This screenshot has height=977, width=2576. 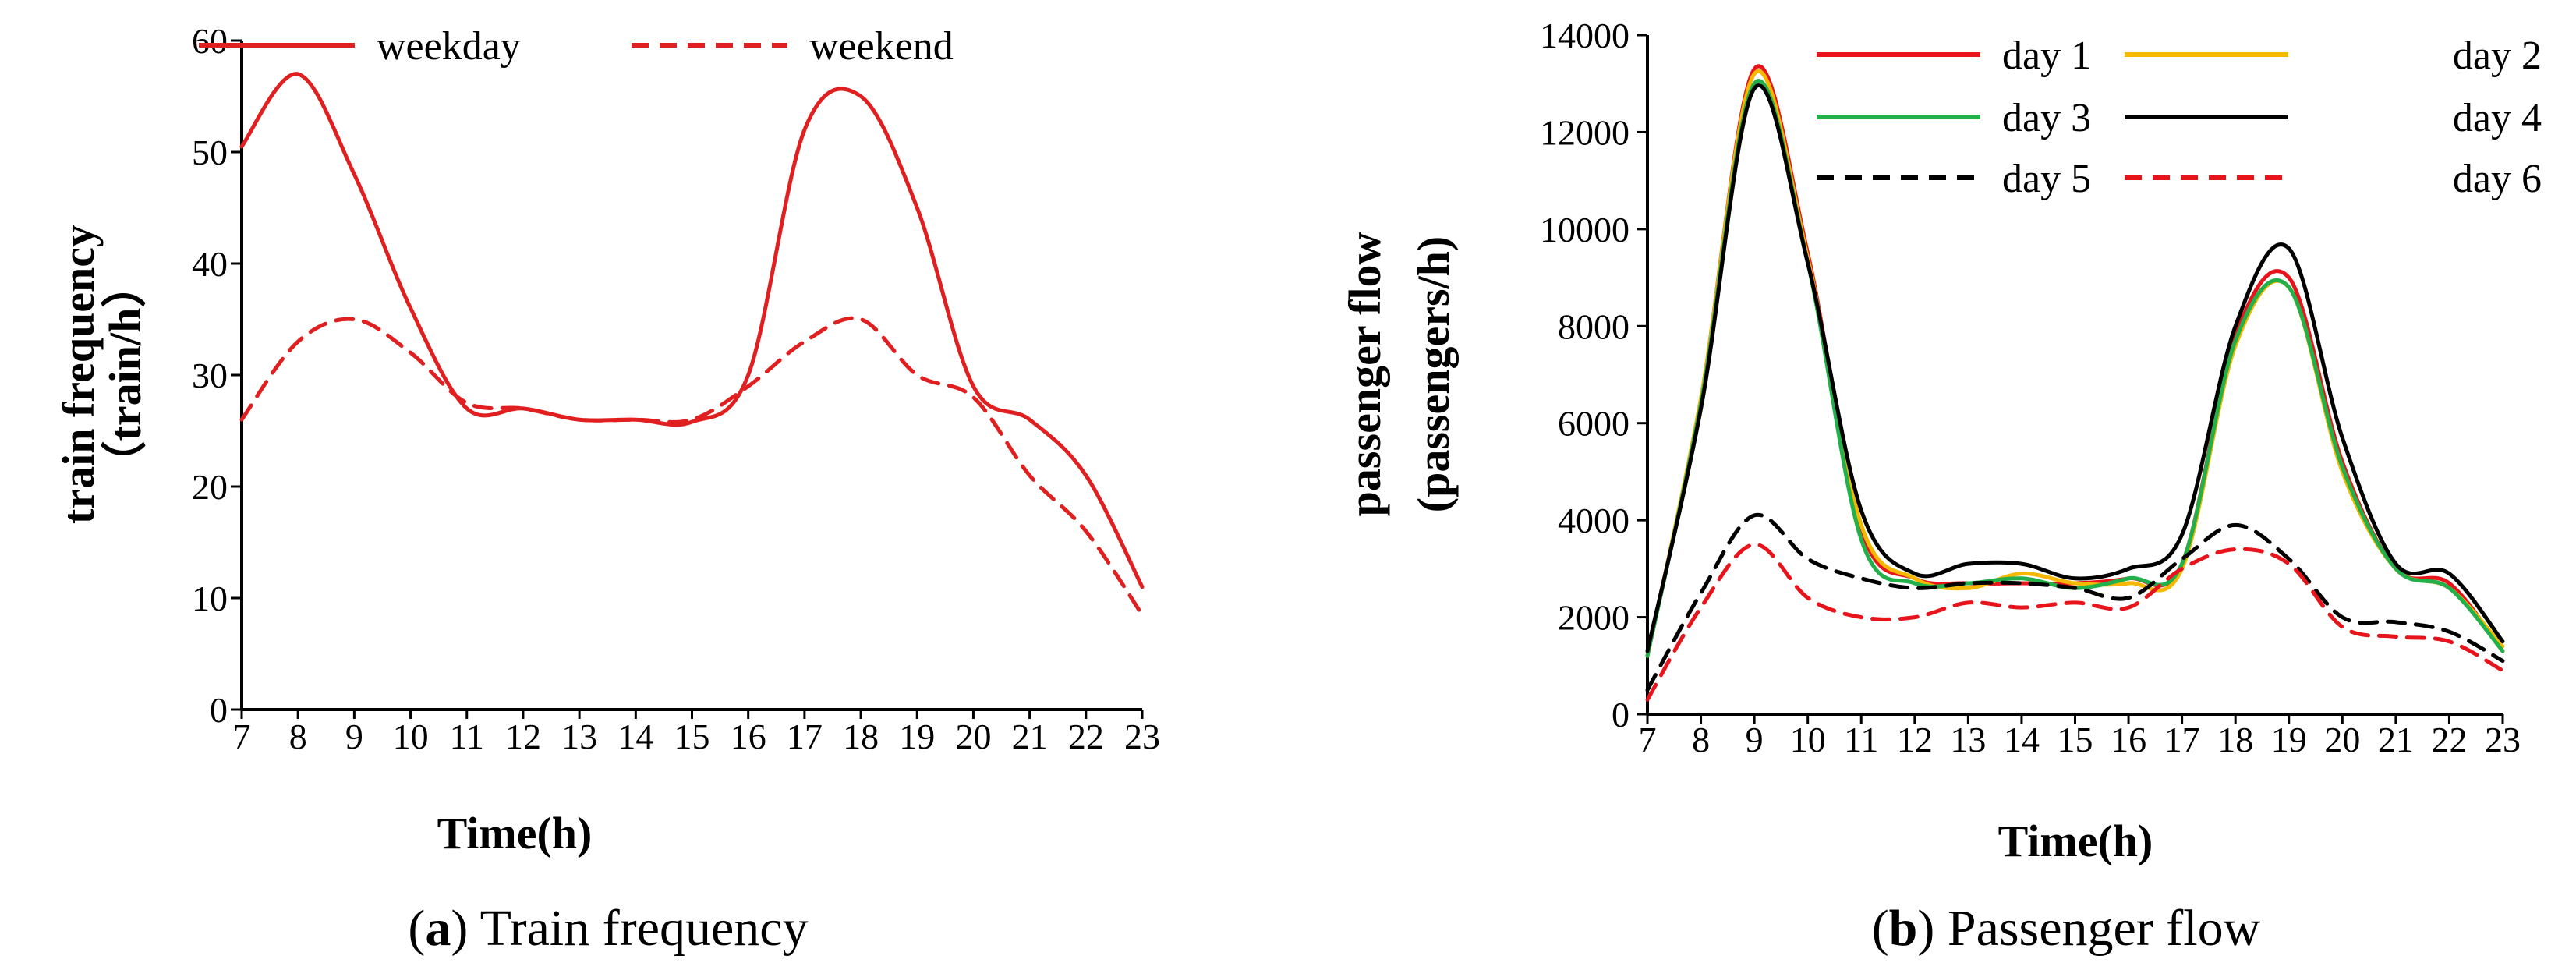 I want to click on caption-text: ) Train frequency, so click(x=629, y=928).